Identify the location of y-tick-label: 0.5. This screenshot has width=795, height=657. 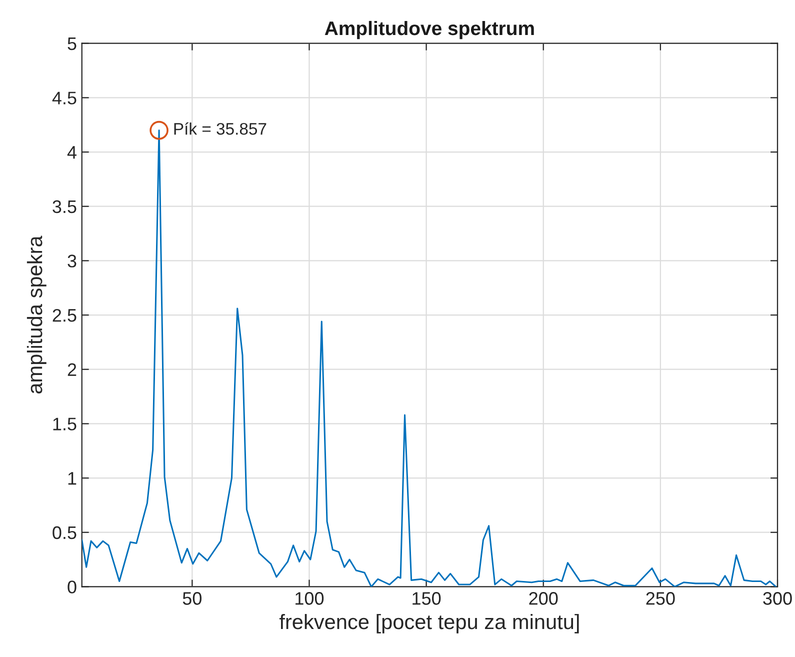
(64, 533).